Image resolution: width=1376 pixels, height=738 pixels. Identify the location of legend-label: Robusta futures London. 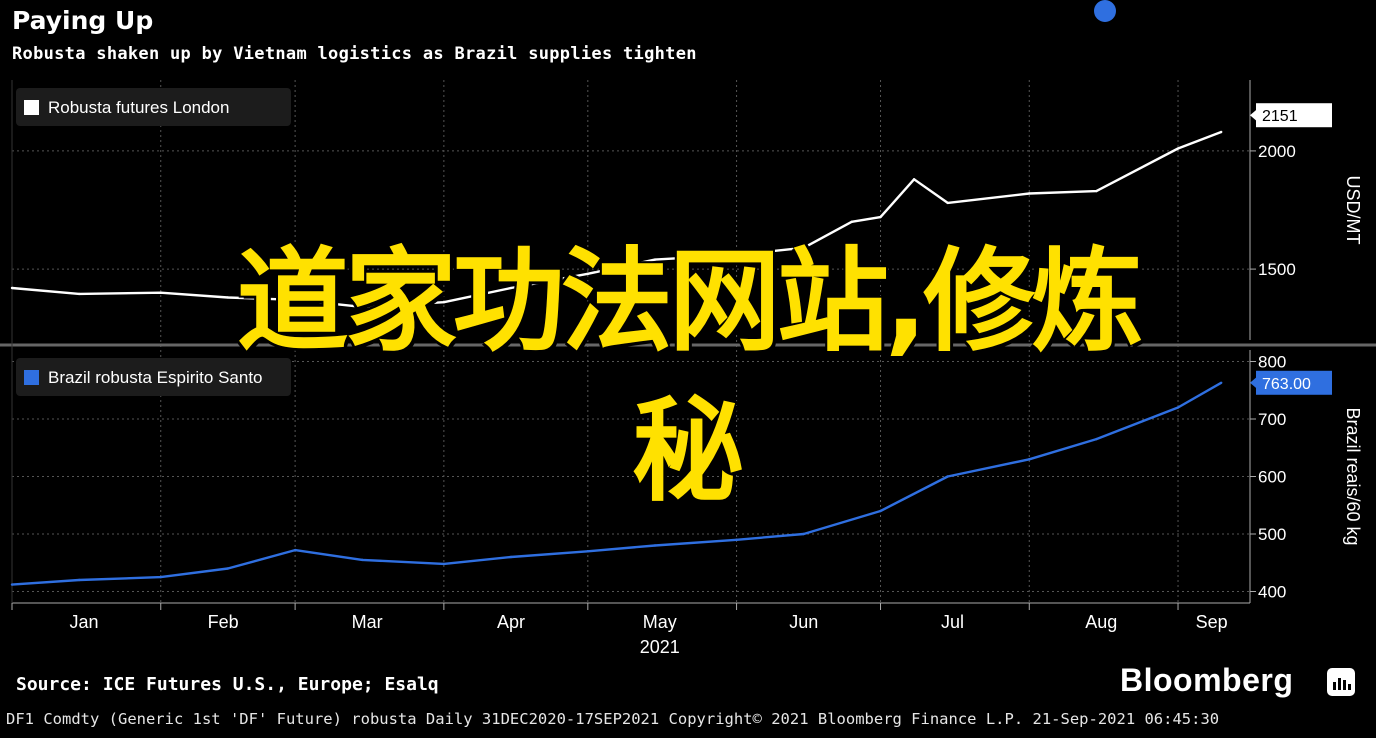
(138, 107).